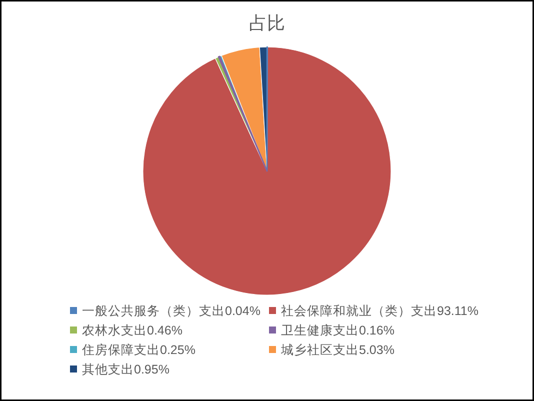 The height and width of the screenshot is (401, 534). Describe the element at coordinates (267, 23) in the screenshot. I see `title: 占比` at that location.